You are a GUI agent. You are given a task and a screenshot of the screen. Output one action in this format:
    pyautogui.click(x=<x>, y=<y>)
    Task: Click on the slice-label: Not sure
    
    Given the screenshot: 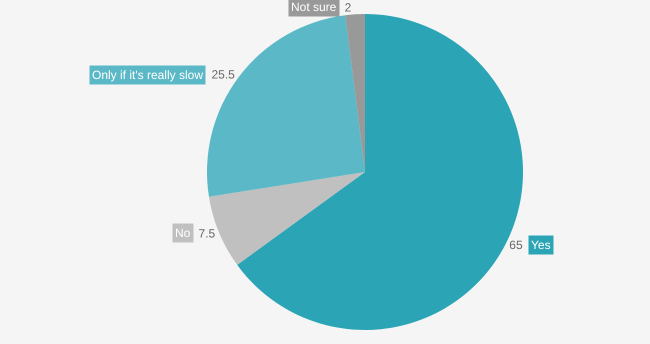 What is the action you would take?
    pyautogui.click(x=314, y=7)
    